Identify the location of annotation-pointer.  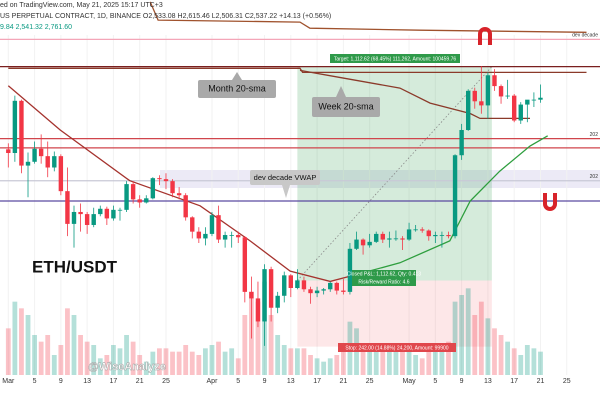
(286, 191).